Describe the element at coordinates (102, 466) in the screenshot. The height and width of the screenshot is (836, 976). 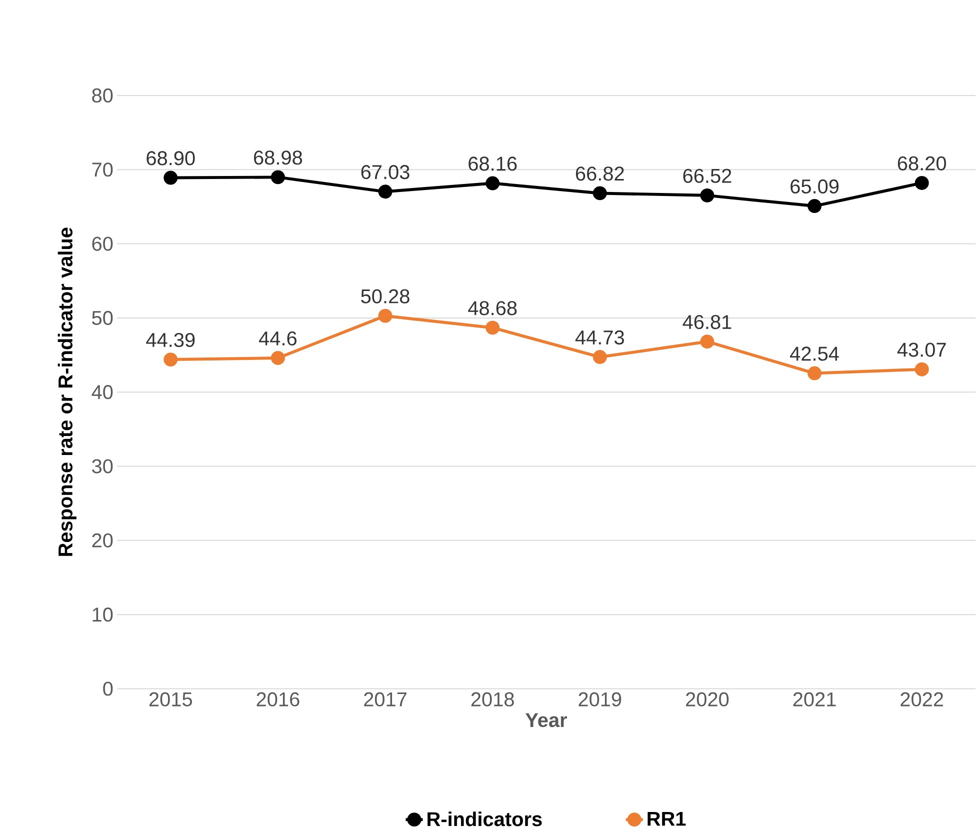
I see `y-tick-label: 30` at that location.